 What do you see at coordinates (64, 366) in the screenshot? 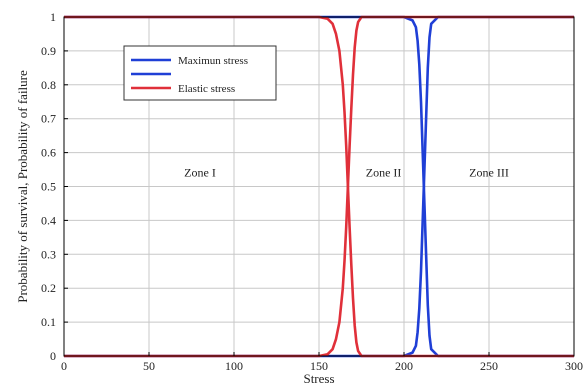
I see `x-tick-label: 0` at bounding box center [64, 366].